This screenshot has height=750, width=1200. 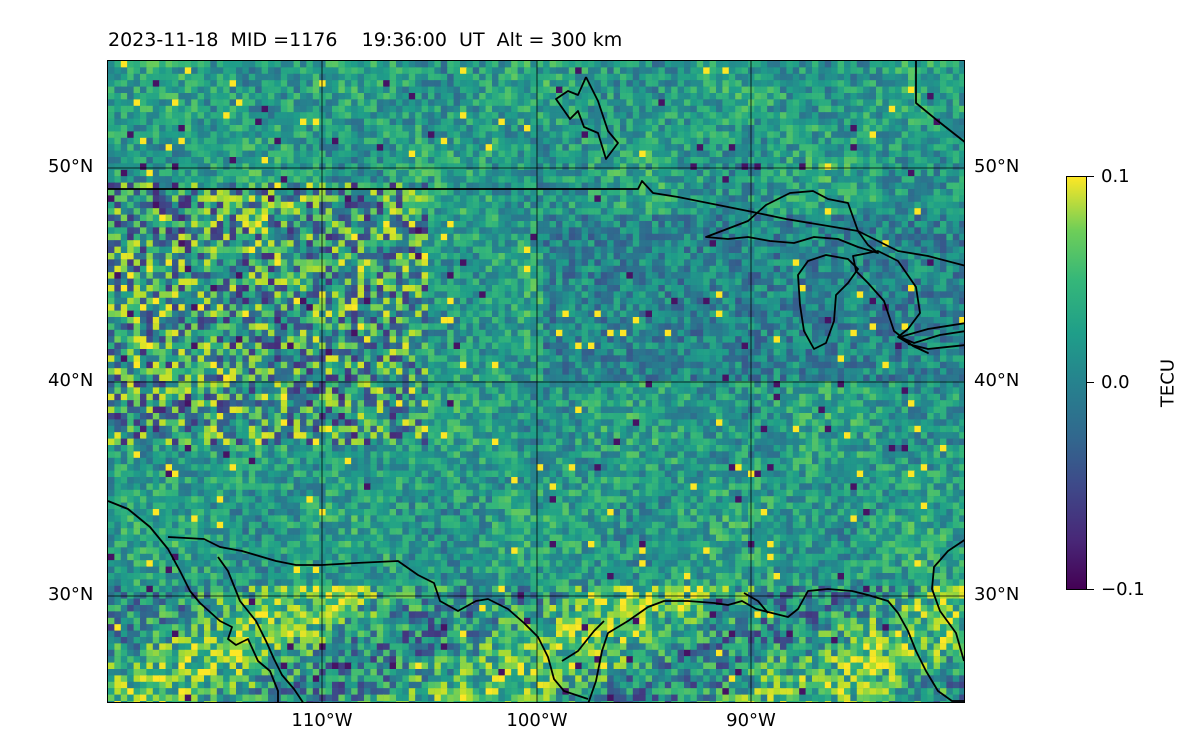 I want to click on hudson-bay-coast, so click(x=587, y=118).